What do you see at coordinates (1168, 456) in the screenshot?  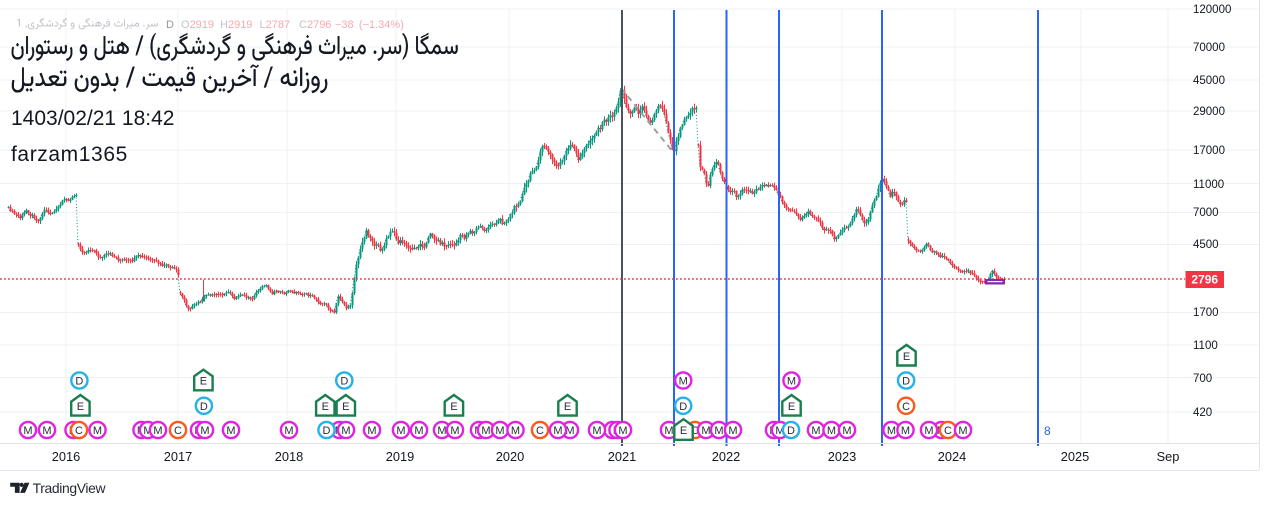 I see `svg-text: Sep` at bounding box center [1168, 456].